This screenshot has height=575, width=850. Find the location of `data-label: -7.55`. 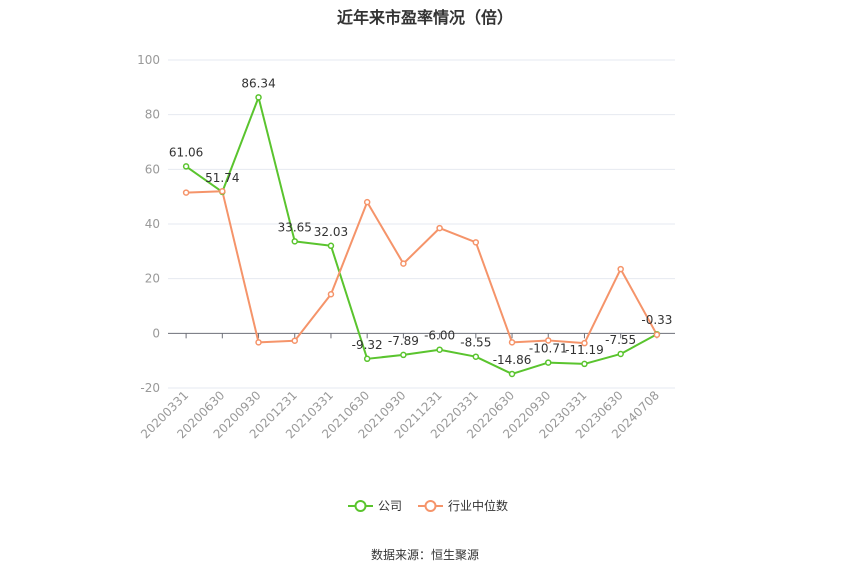

data-label: -7.55 is located at coordinates (620, 340).